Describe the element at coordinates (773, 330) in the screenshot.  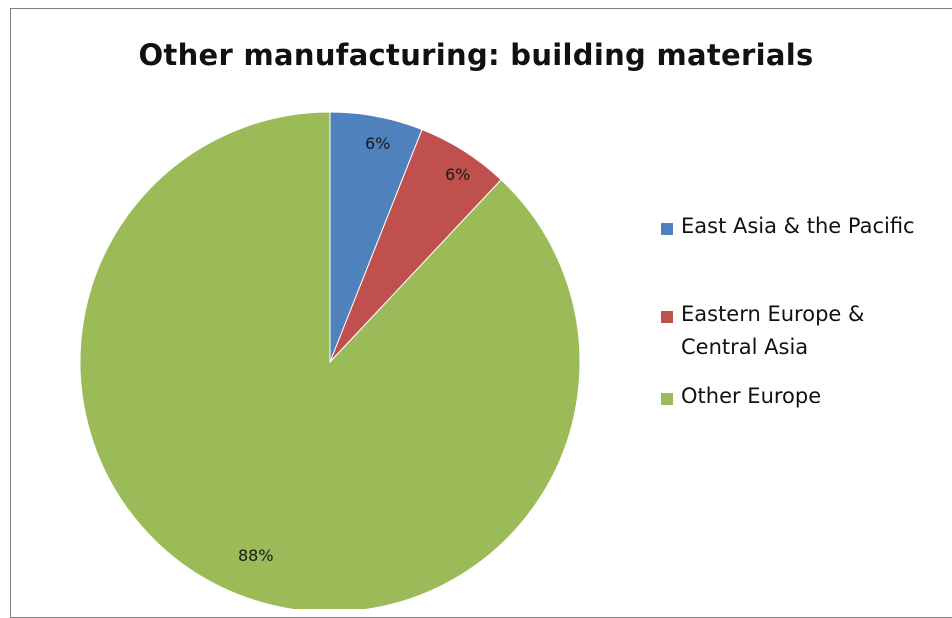
I see `legend-label: Eastern Europe & Central Asia` at that location.